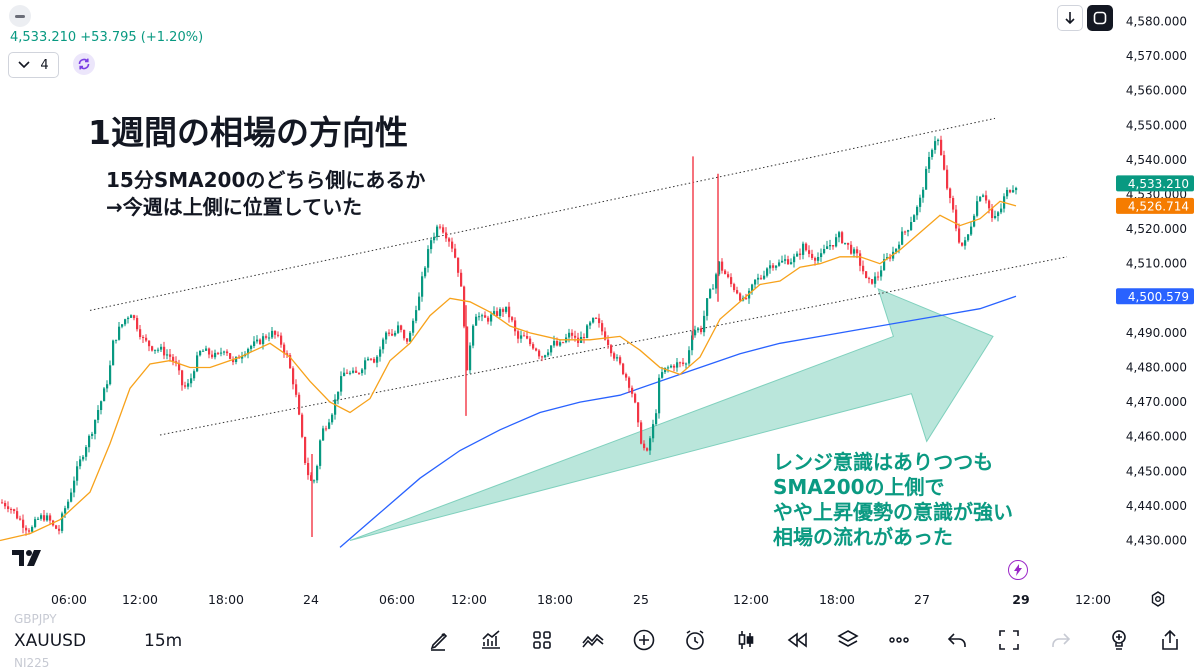 This screenshot has height=670, width=1200. What do you see at coordinates (1156, 402) in the screenshot?
I see `price-tick-label: 4,470.000` at bounding box center [1156, 402].